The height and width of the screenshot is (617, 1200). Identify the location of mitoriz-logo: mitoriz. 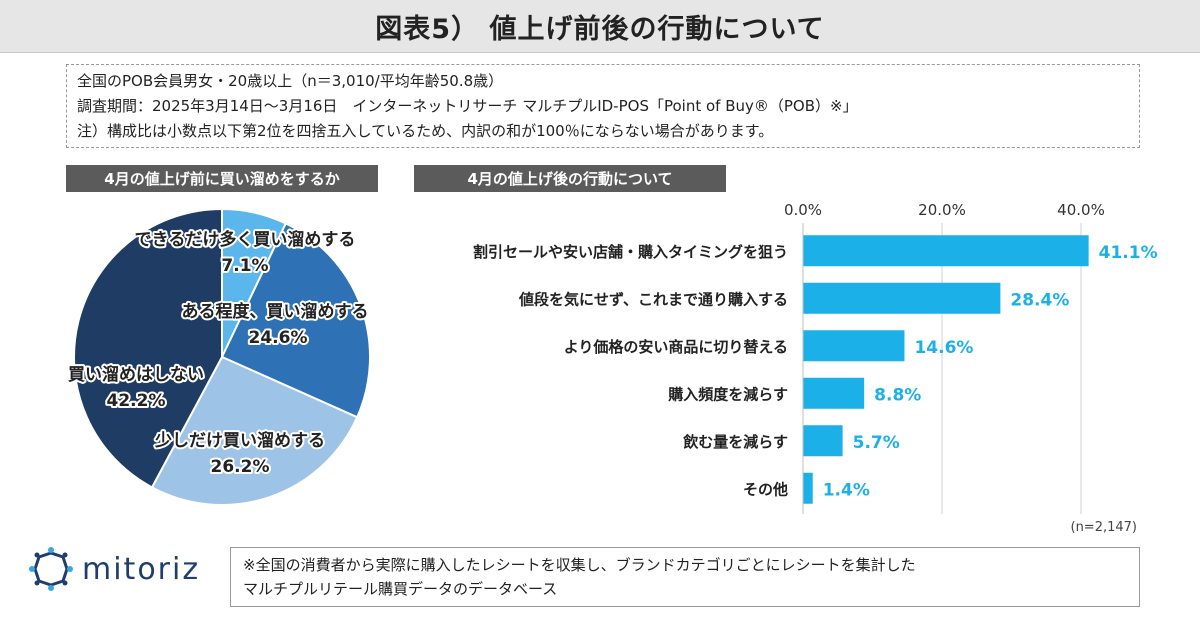
(114, 569).